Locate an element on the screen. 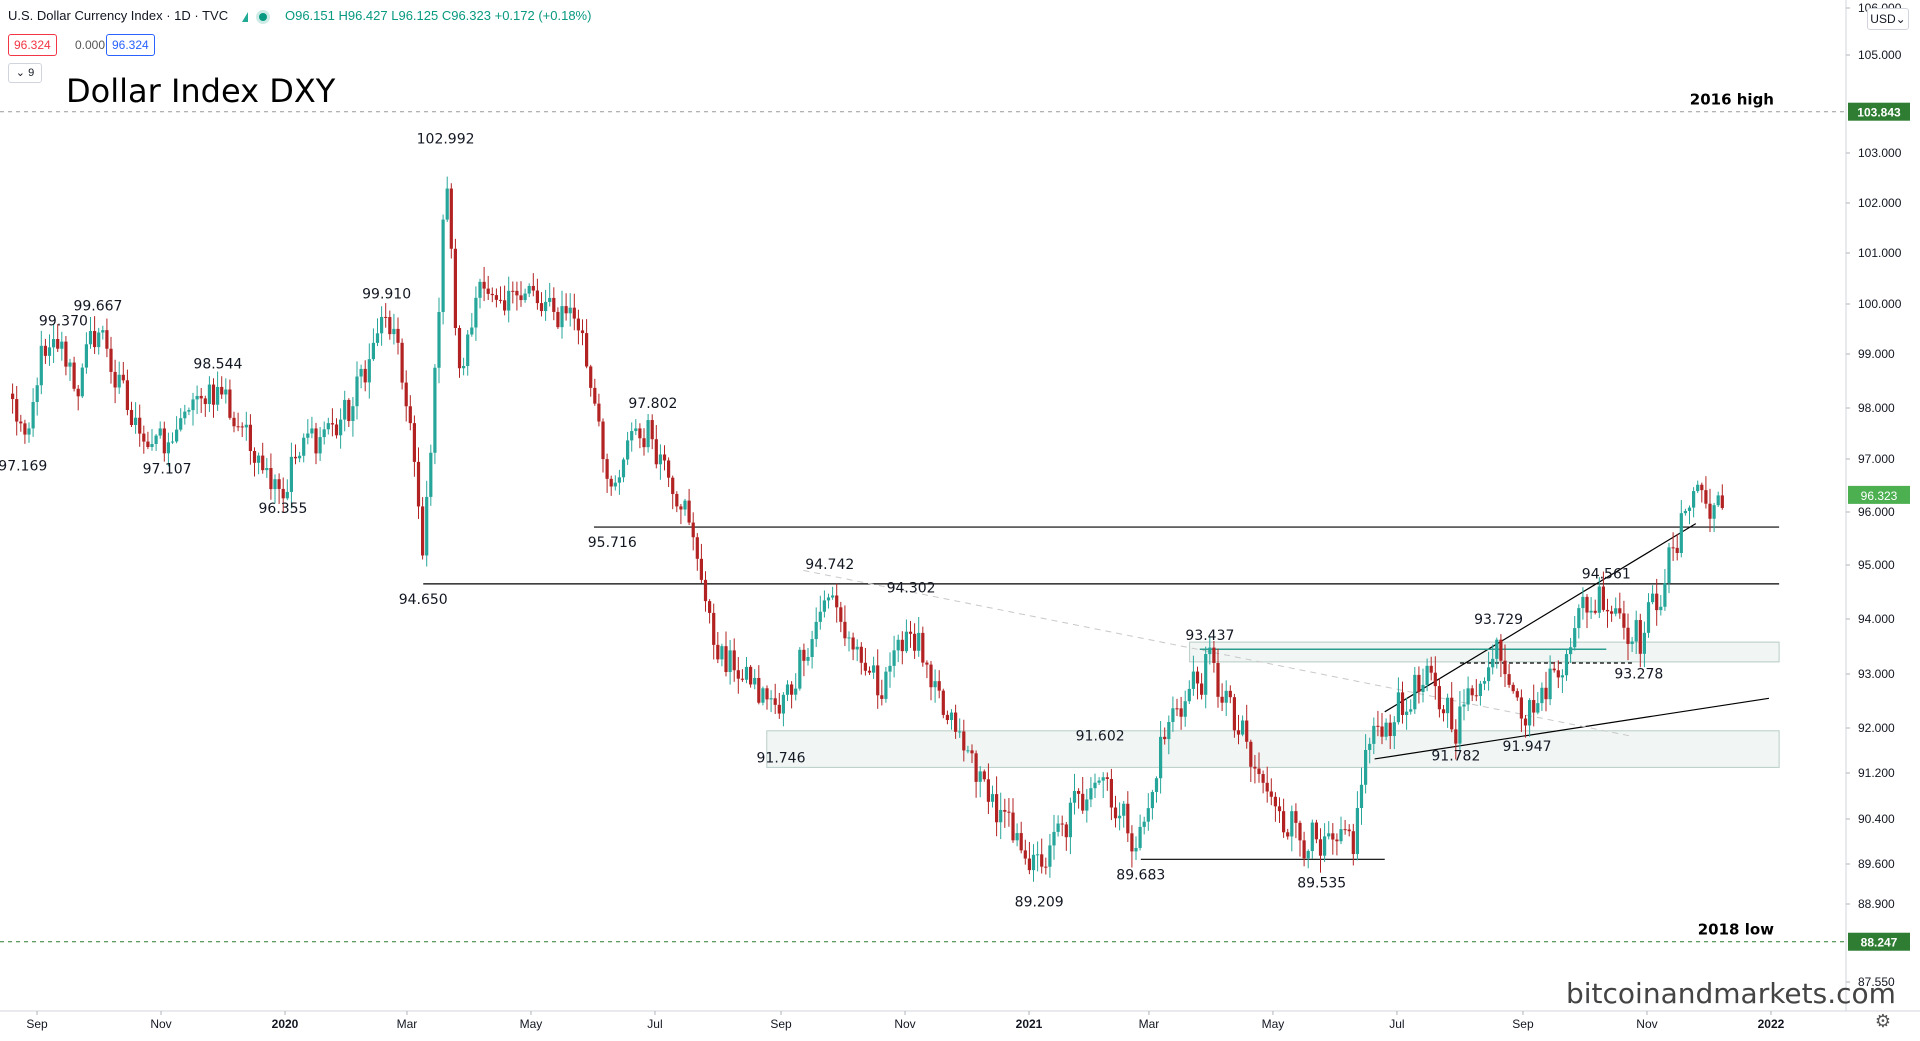  gear-icon: ⚙ is located at coordinates (1883, 1021).